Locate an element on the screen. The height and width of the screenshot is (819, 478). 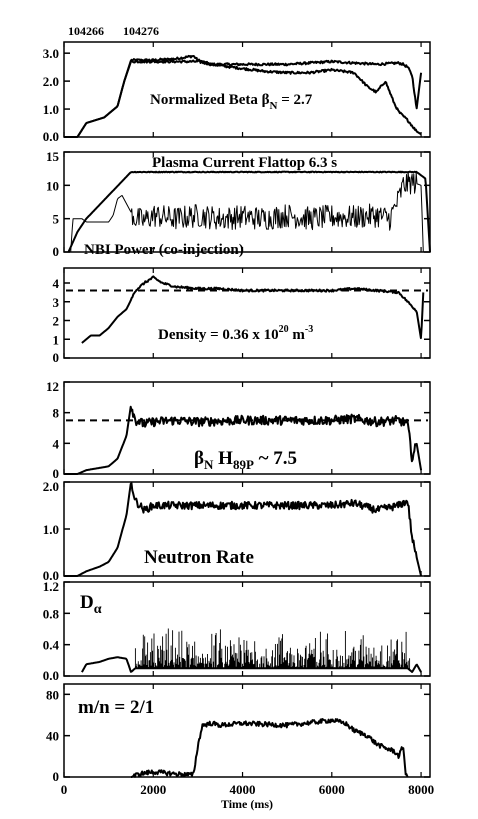
panel-2-frame is located at coordinates (247, 202).